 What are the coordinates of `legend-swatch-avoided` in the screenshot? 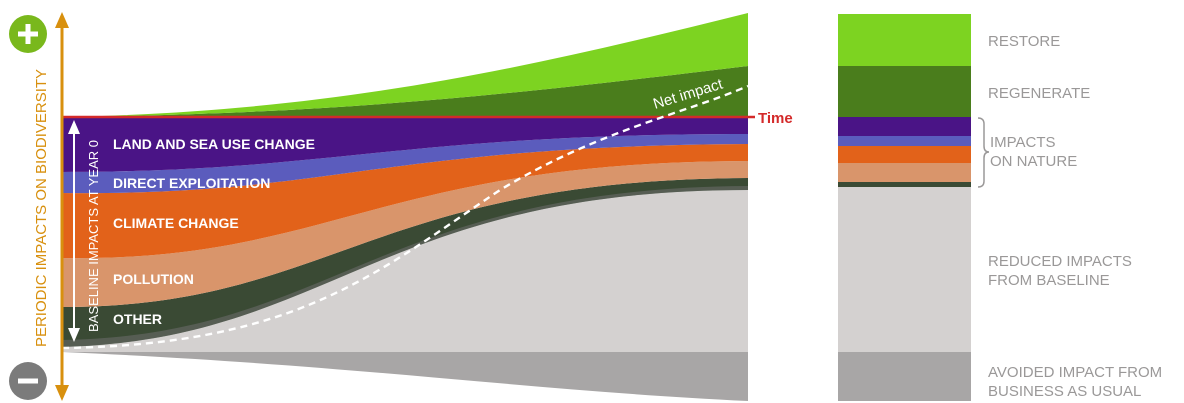 It's located at (904, 376).